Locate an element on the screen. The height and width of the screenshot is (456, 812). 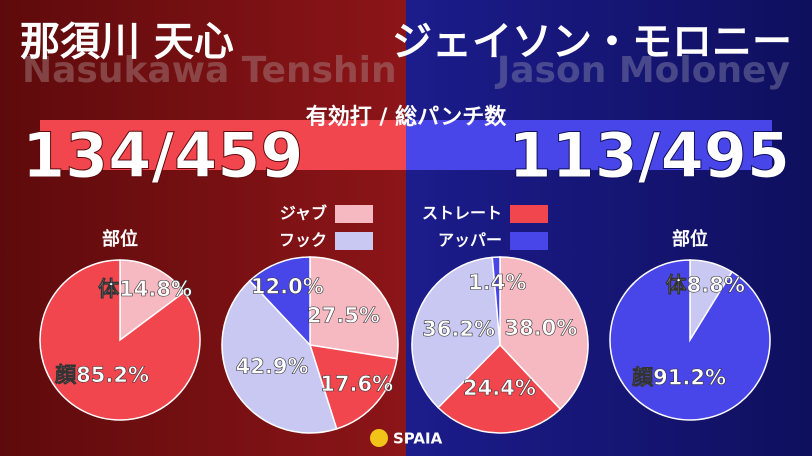
value-label: 36.2% is located at coordinates (458, 329).